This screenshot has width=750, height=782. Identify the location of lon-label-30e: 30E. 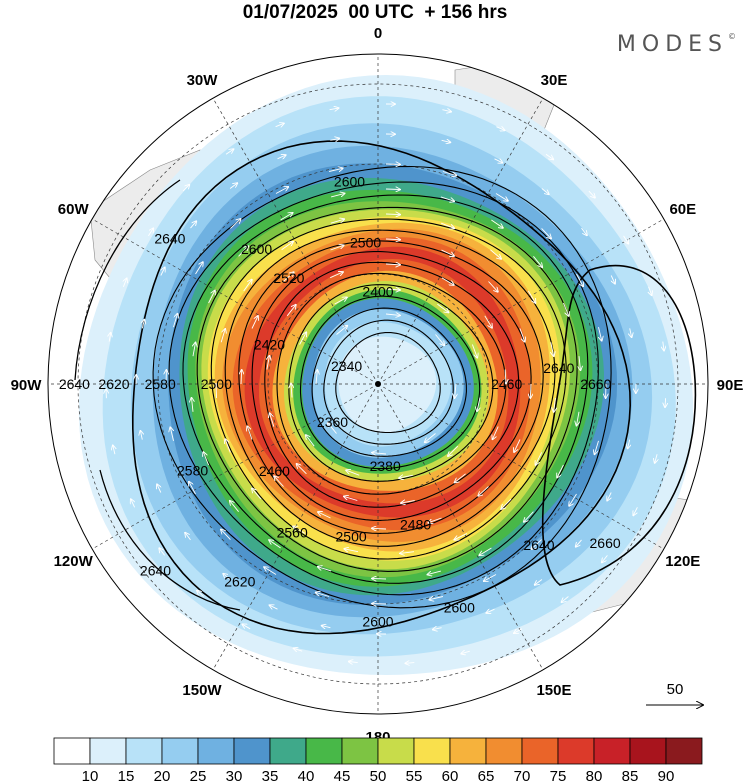
(554, 80).